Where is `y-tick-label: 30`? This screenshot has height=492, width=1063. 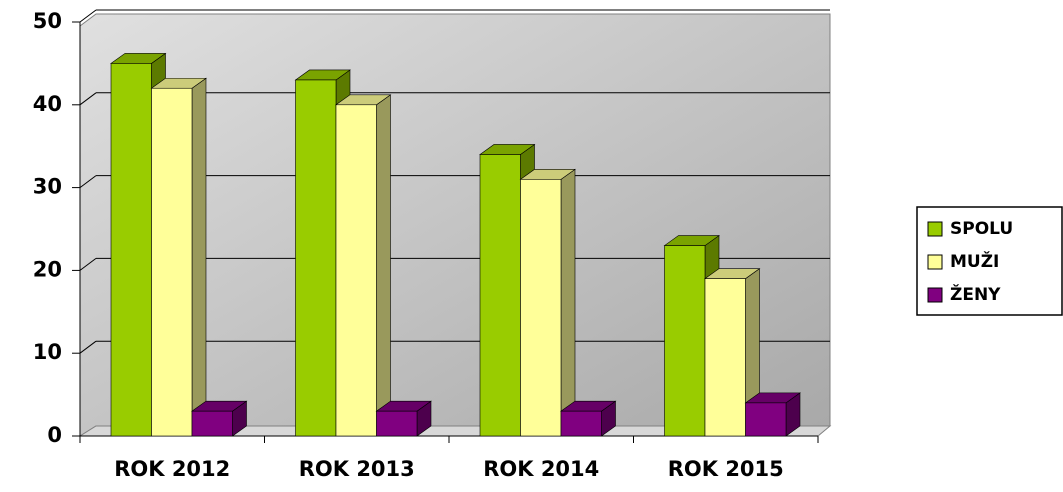 y-tick-label: 30 is located at coordinates (47, 187).